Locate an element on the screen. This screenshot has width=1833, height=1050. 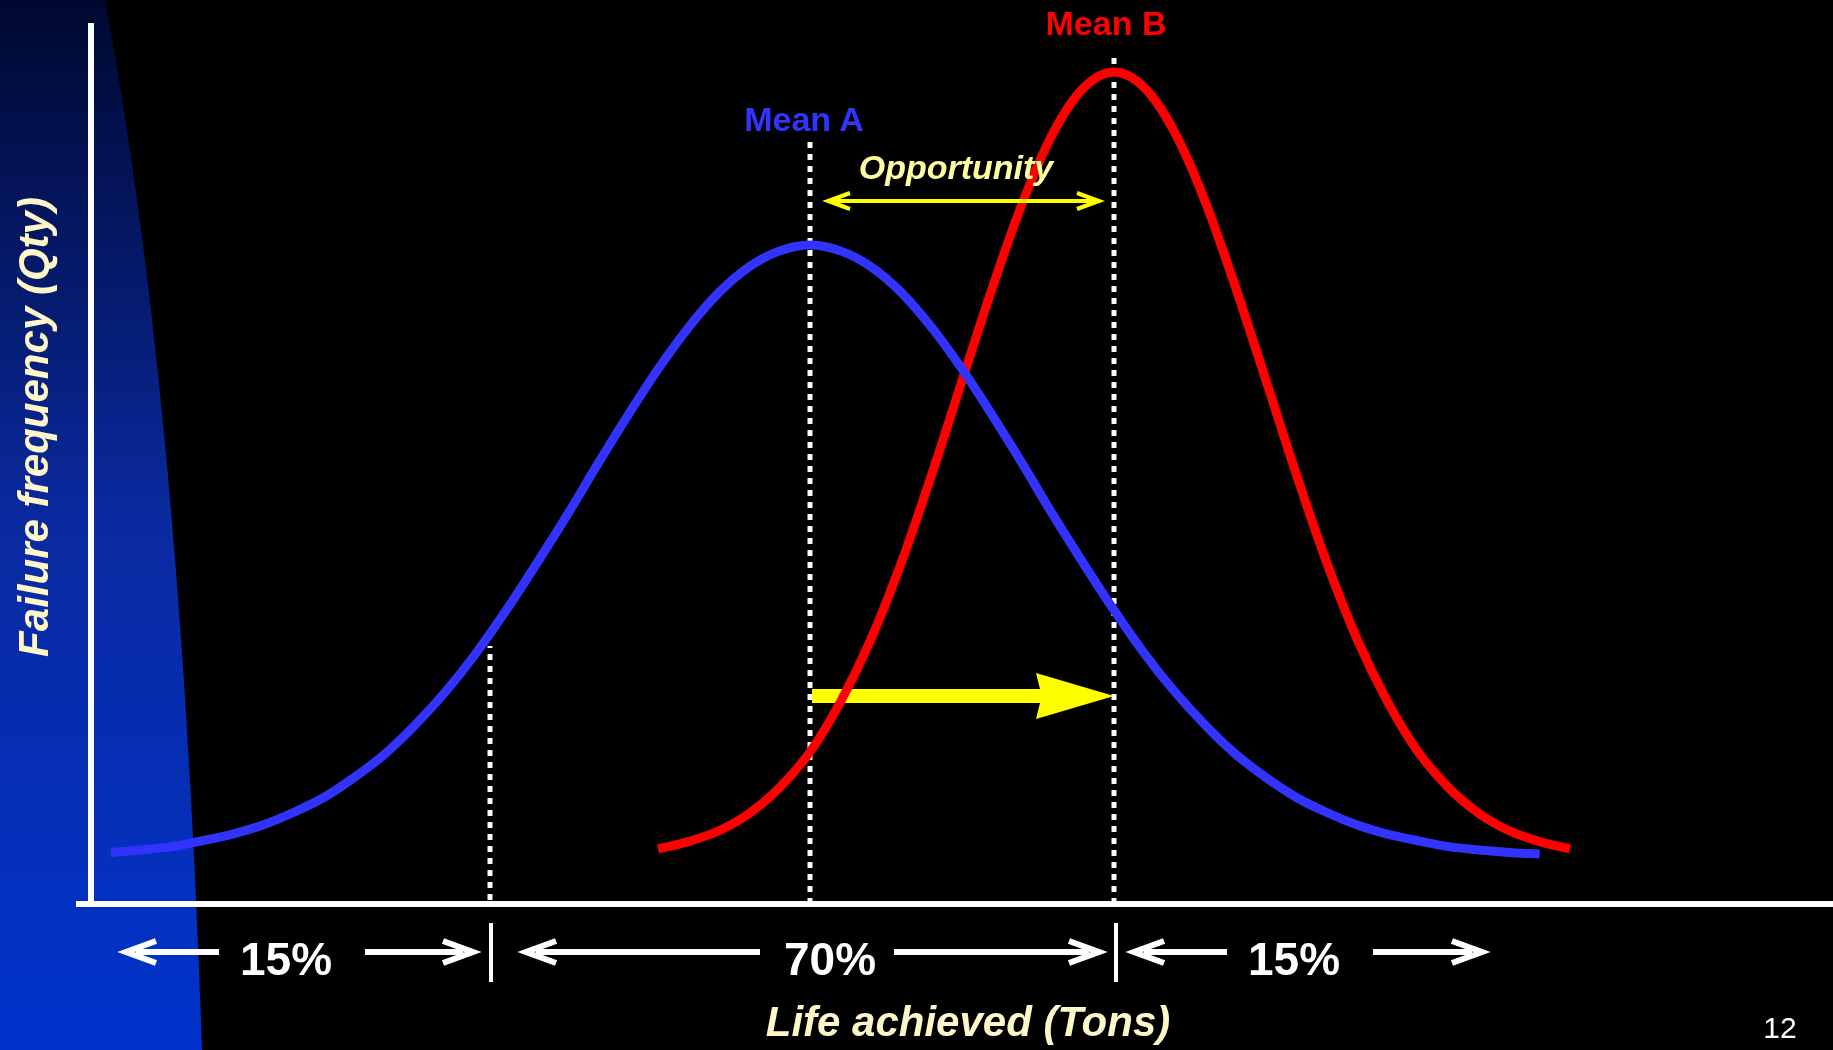
text: 12 is located at coordinates (1780, 1028).